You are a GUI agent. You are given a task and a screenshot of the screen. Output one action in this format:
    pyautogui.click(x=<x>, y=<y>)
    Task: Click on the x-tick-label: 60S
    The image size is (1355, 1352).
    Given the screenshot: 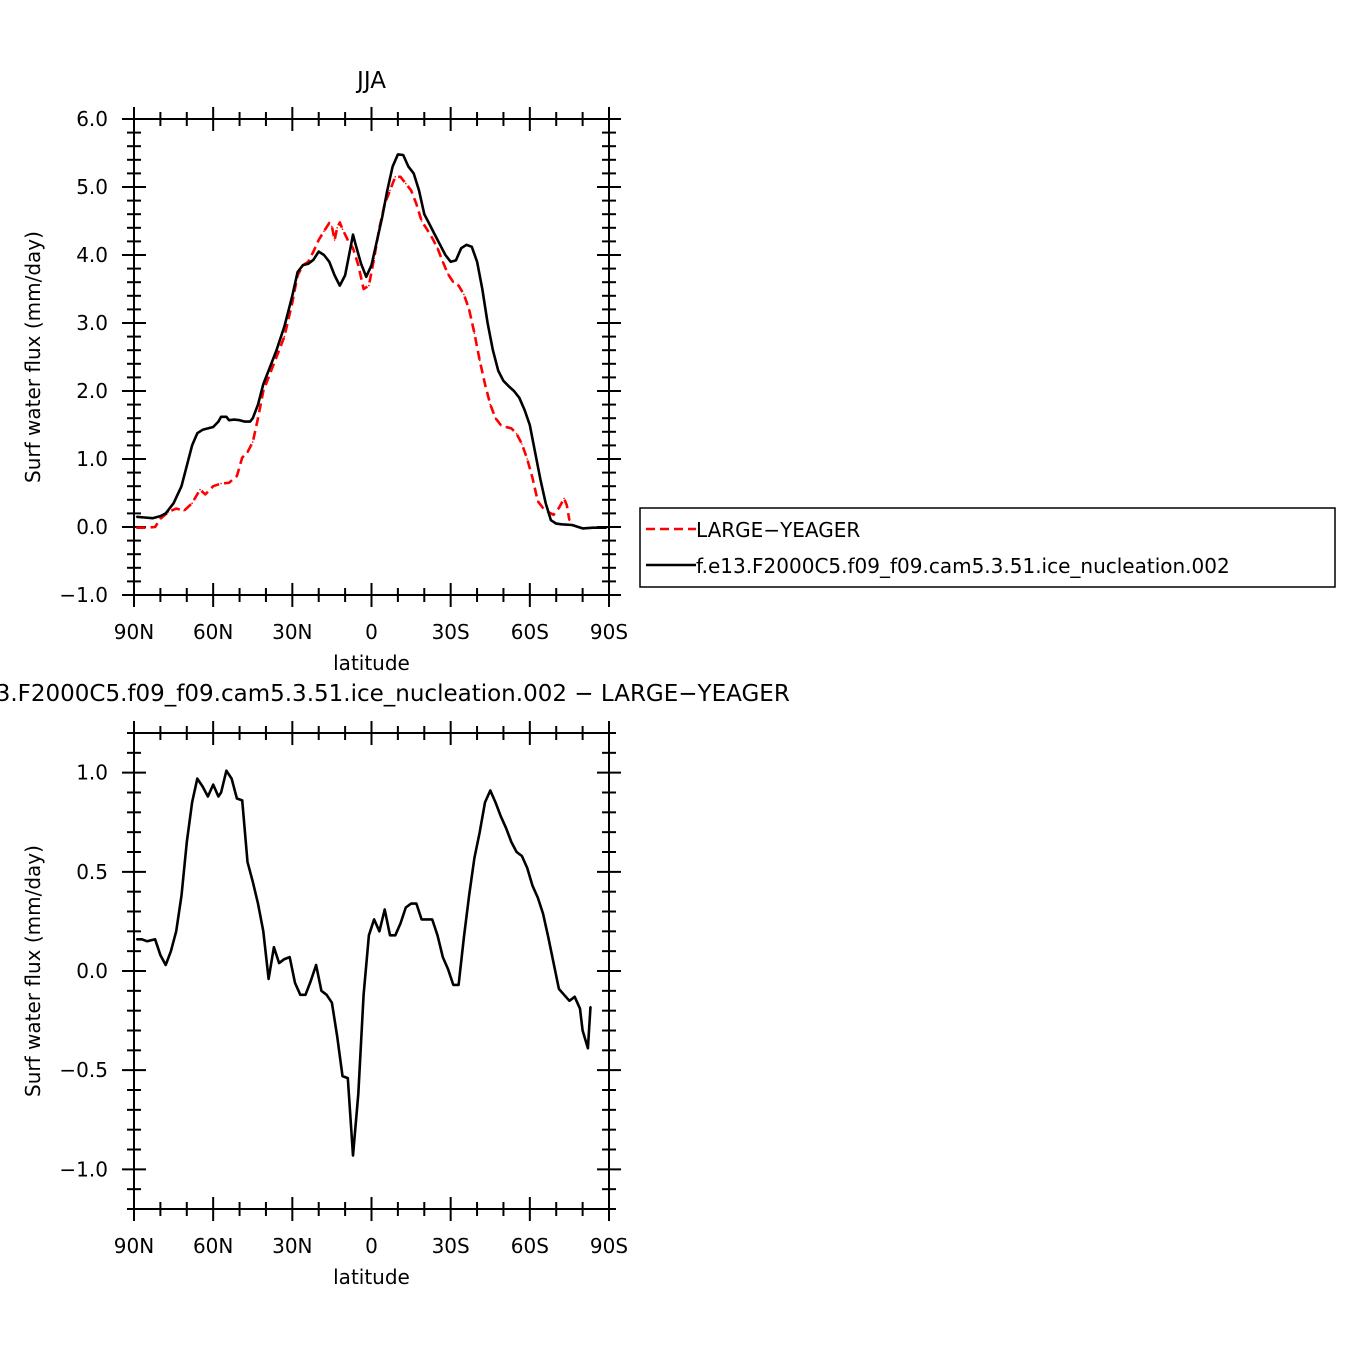 What is the action you would take?
    pyautogui.click(x=530, y=1246)
    